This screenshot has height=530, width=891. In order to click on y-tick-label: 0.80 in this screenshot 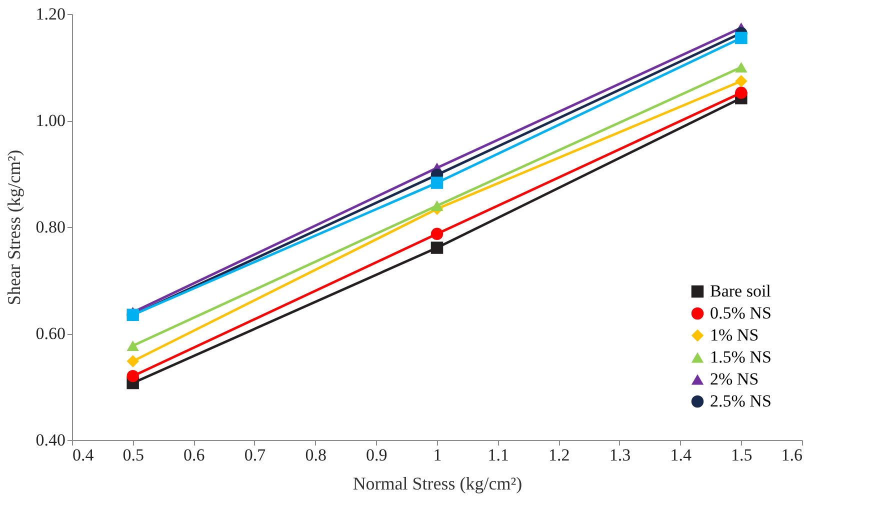, I will do `click(51, 227)`.